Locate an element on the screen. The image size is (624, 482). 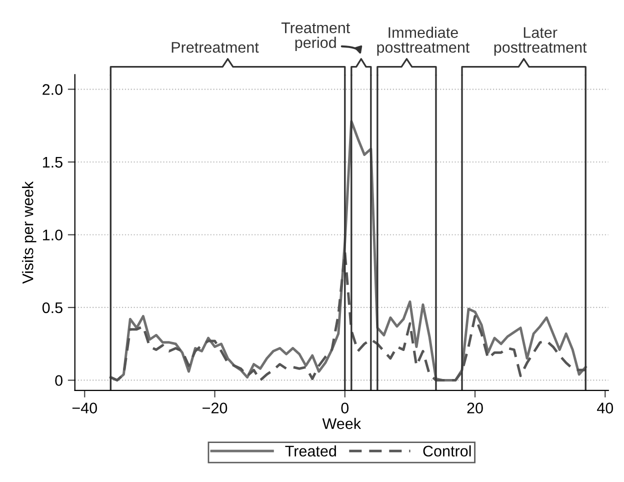
x-tick-label: 20 is located at coordinates (475, 408).